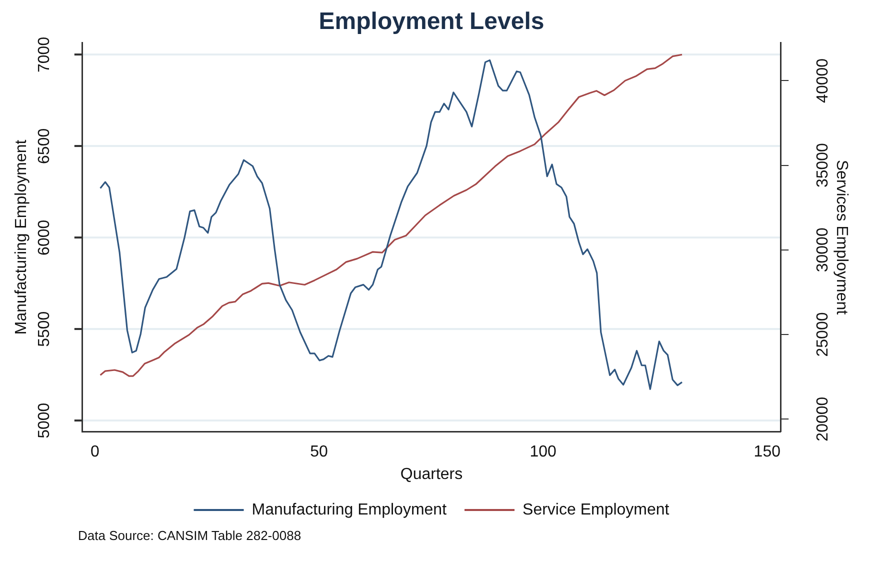 Image resolution: width=869 pixels, height=561 pixels. What do you see at coordinates (319, 452) in the screenshot?
I see `x-tick-label: 50` at bounding box center [319, 452].